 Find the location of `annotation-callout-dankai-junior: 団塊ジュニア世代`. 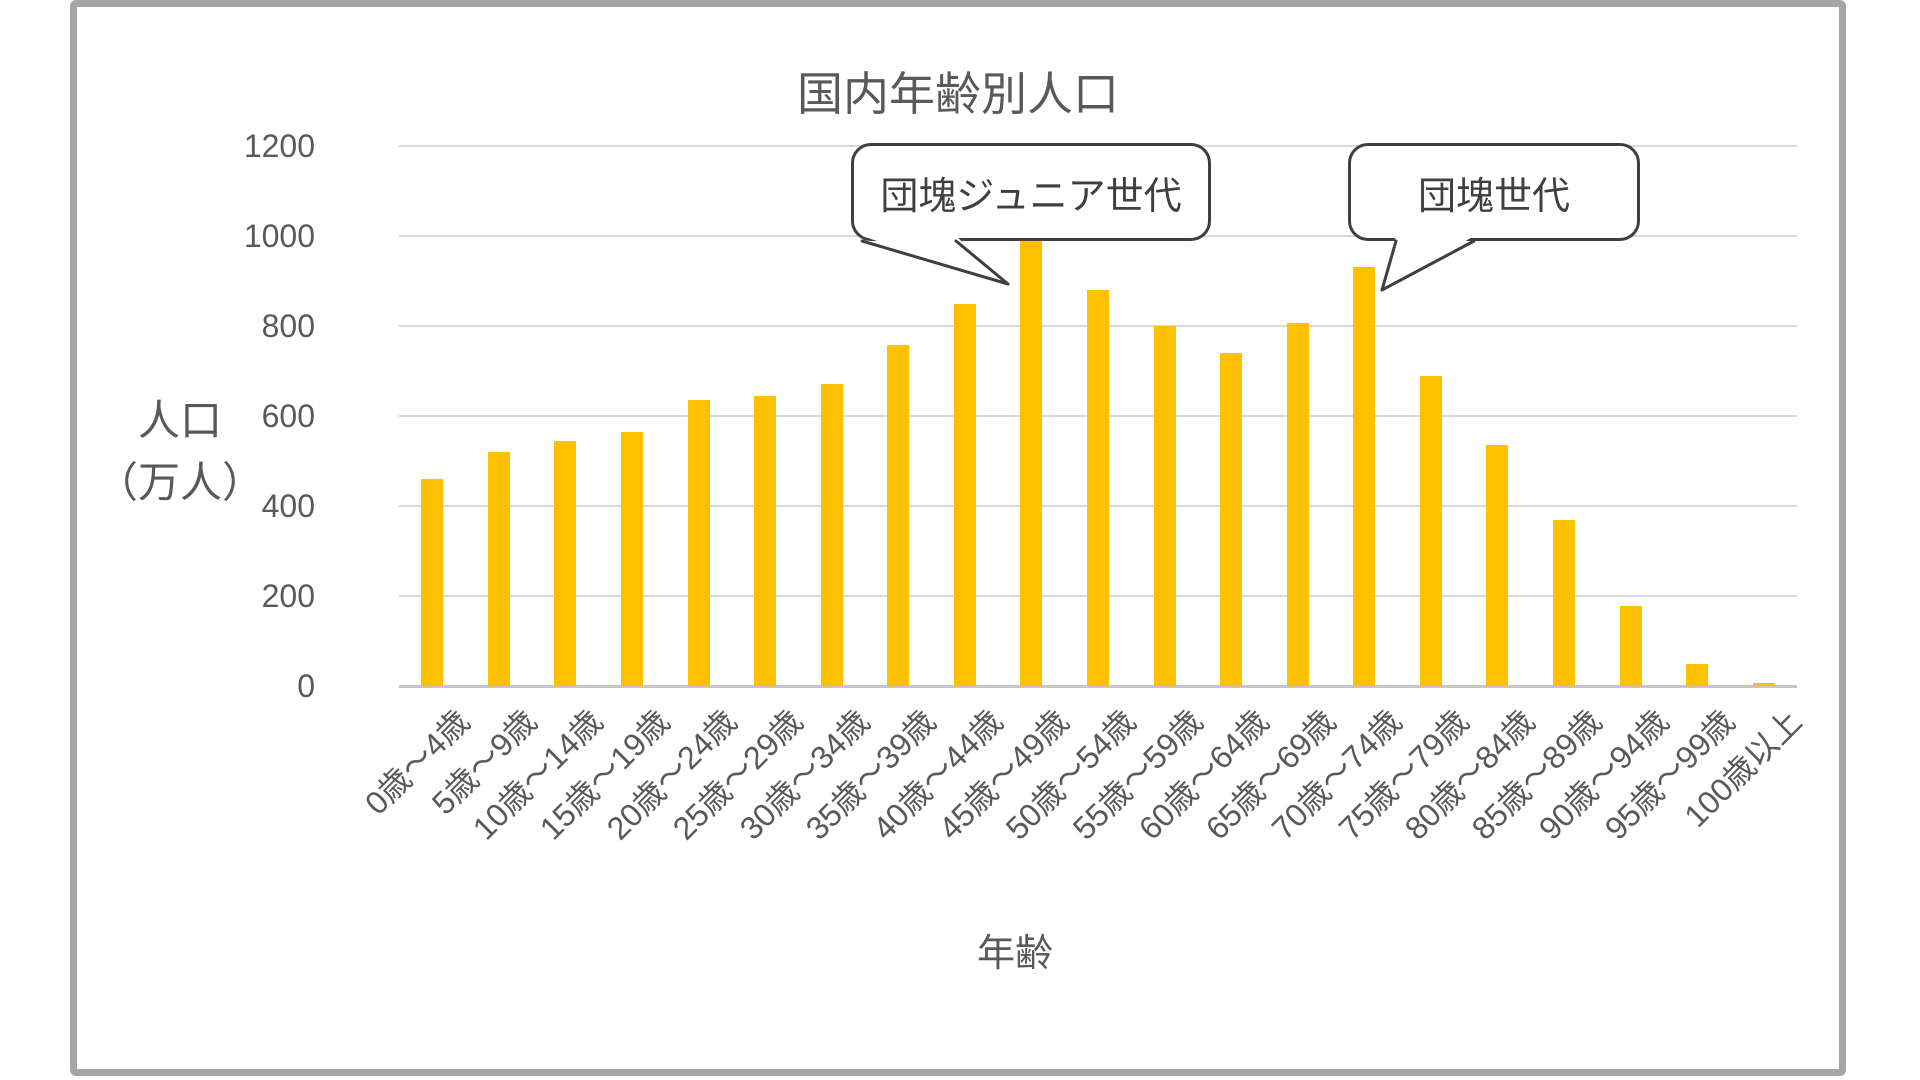

annotation-callout-dankai-junior: 団塊ジュニア世代 is located at coordinates (1031, 192).